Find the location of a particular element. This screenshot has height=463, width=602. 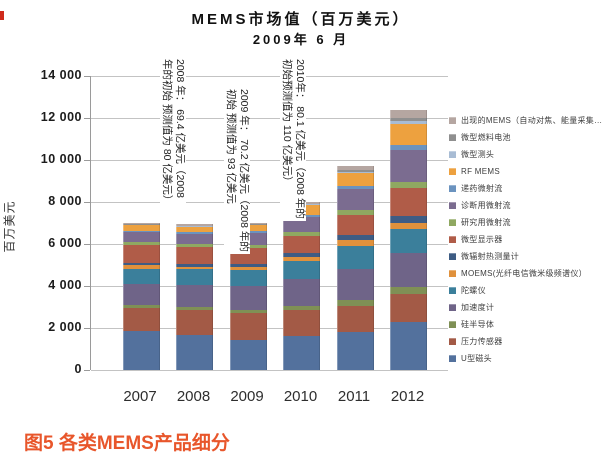

legend-row: 诊断用微射流 is located at coordinates (525, 205).